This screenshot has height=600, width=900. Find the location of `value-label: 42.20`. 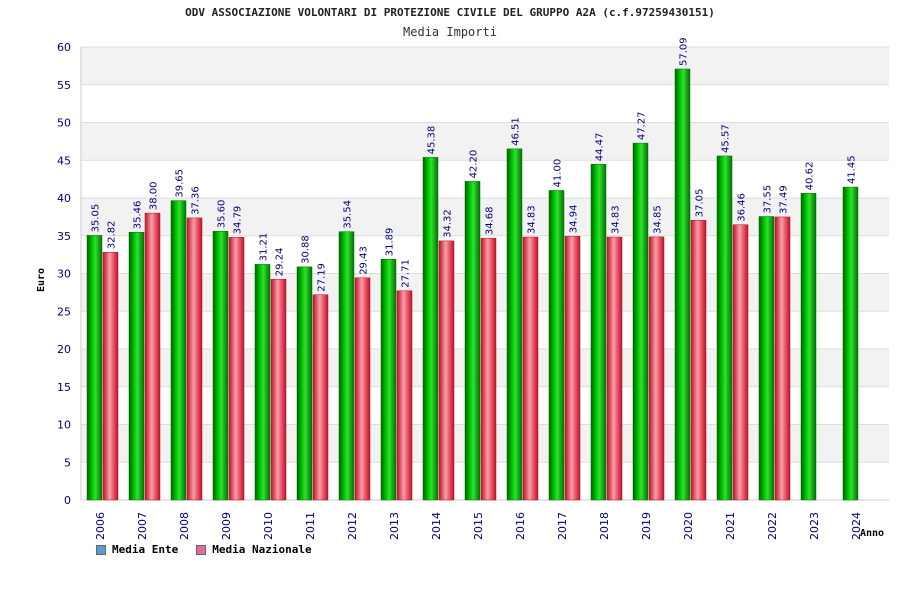

value-label: 42.20 is located at coordinates (474, 164).